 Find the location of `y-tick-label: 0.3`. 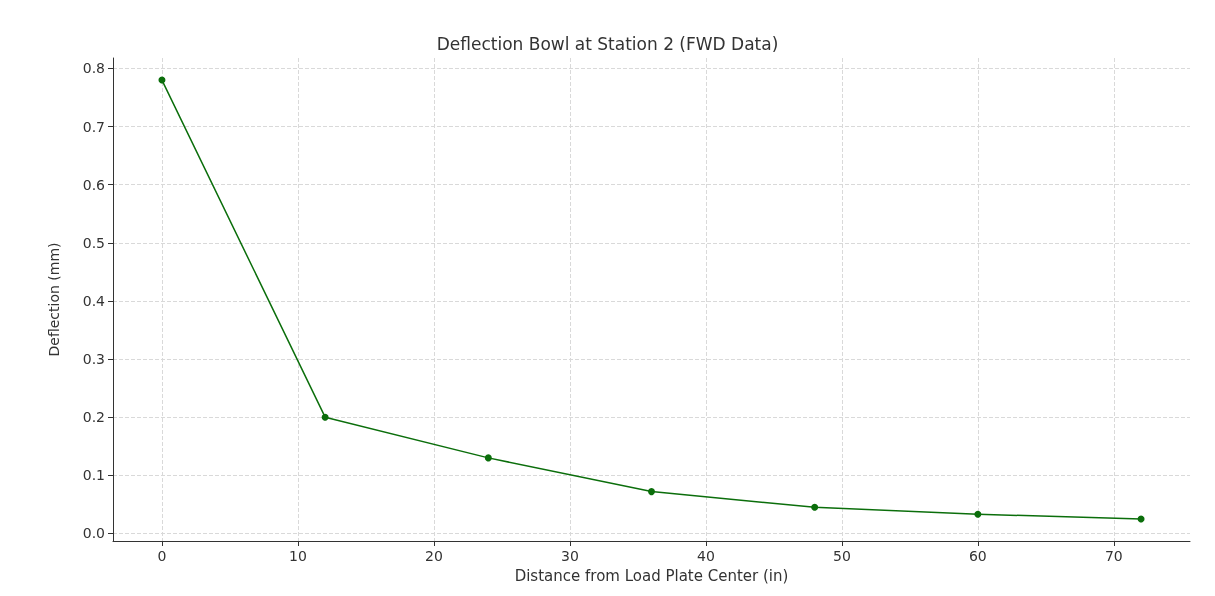

y-tick-label: 0.3 is located at coordinates (93, 359).